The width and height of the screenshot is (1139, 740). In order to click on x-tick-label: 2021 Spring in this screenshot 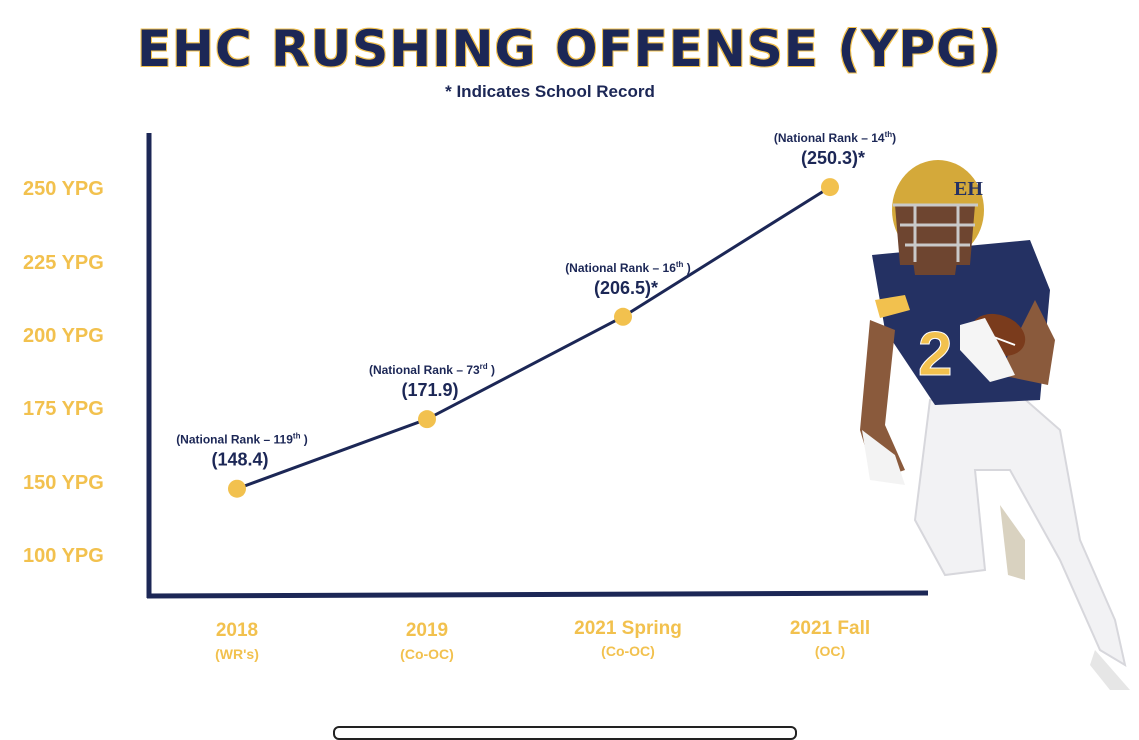, I will do `click(628, 628)`.